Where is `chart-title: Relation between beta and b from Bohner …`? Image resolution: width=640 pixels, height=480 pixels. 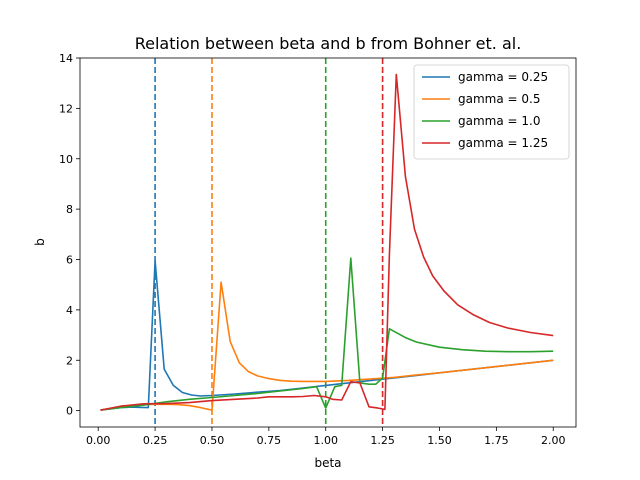 chart-title: Relation between beta and b from Bohner … is located at coordinates (328, 43).